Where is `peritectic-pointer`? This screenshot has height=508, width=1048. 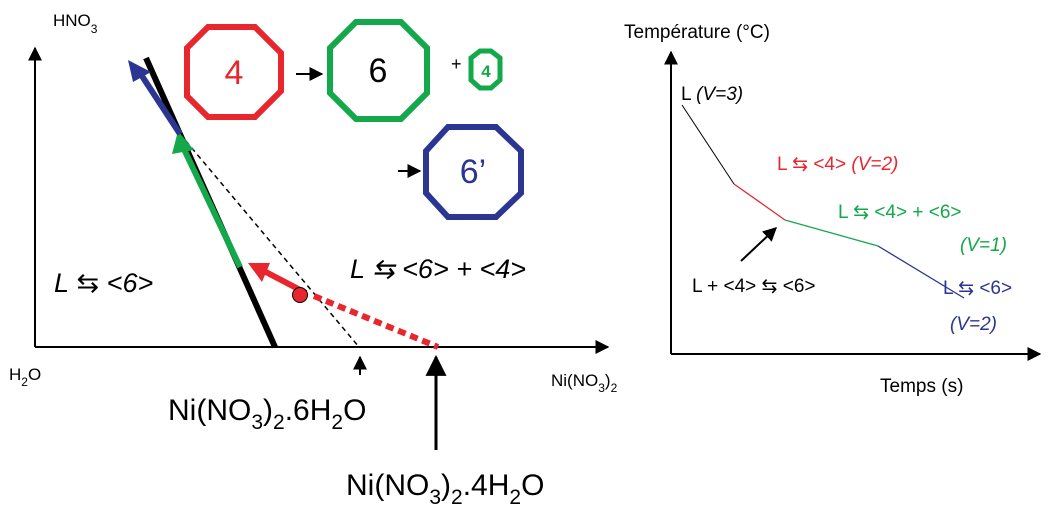
peritectic-pointer is located at coordinates (759, 244).